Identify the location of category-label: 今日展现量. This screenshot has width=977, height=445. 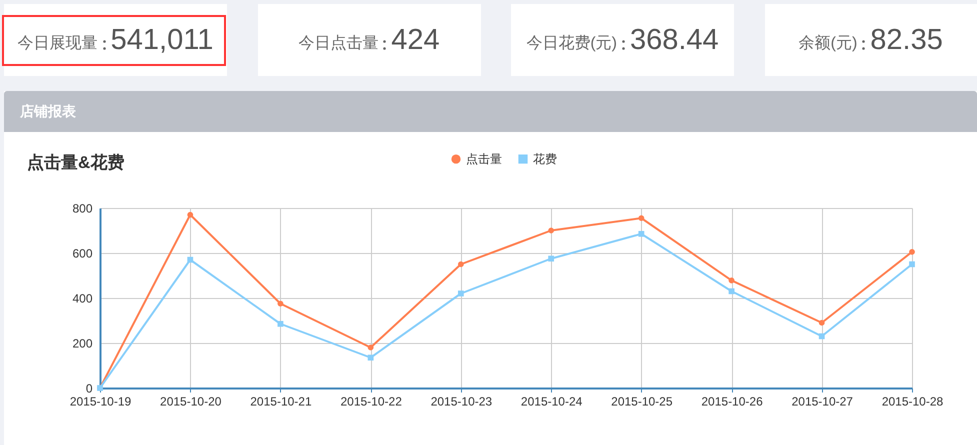
(58, 44).